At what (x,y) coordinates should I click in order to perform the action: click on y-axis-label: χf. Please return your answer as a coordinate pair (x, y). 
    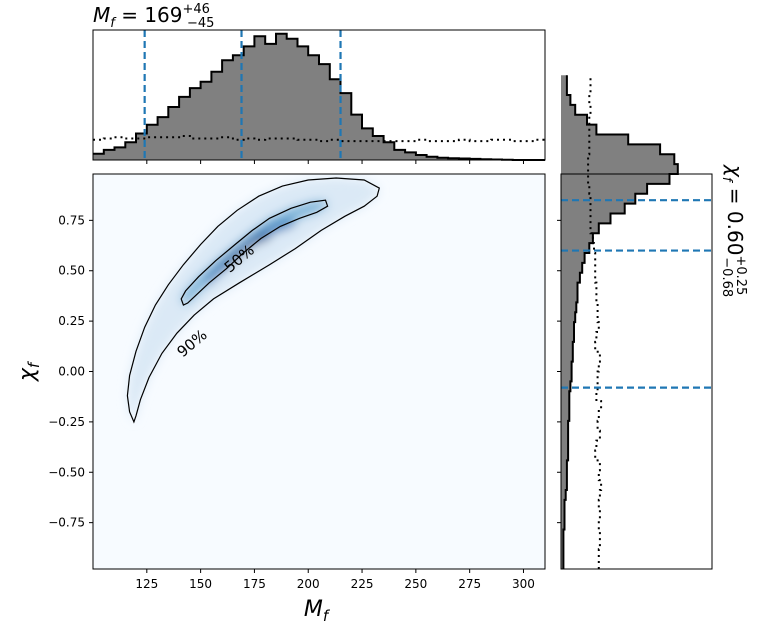
    Looking at the image, I should click on (29, 371).